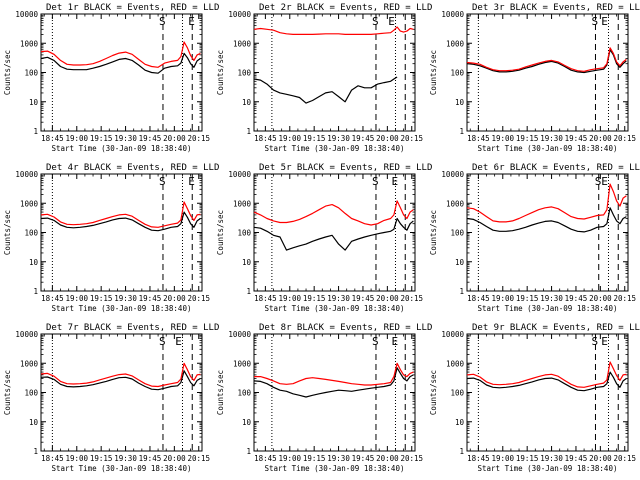 The image size is (640, 480). What do you see at coordinates (345, 328) in the screenshot?
I see `panel-title: Det 8r BLACK = Events, RED = LLD` at bounding box center [345, 328].